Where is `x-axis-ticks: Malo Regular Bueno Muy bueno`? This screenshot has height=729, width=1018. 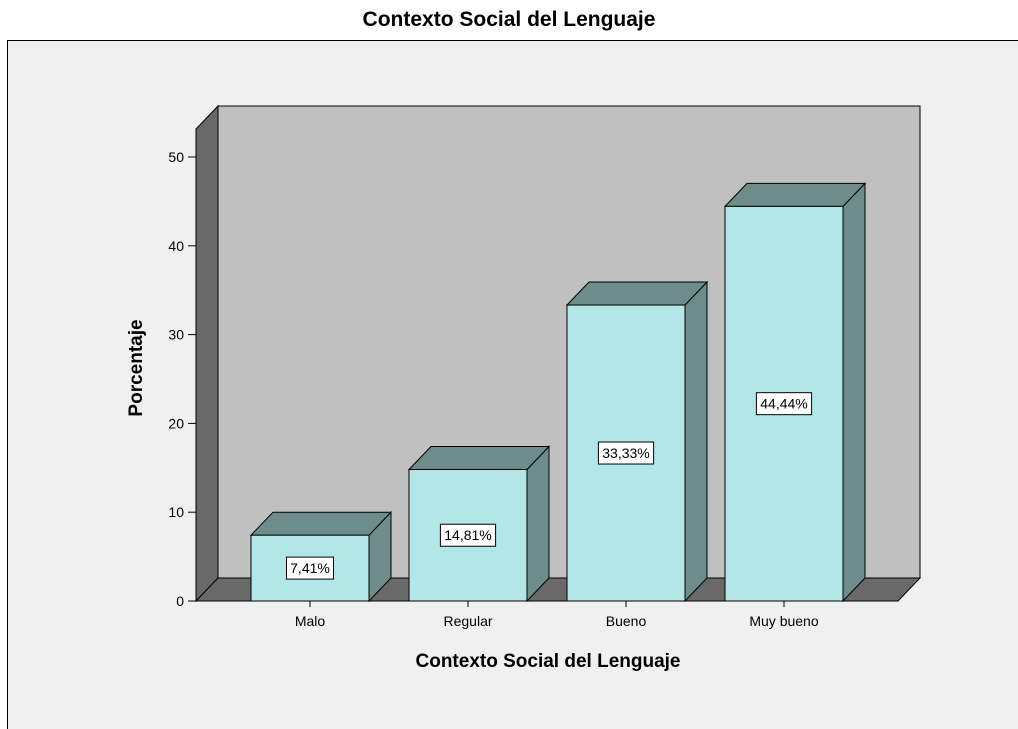 x-axis-ticks: Malo Regular Bueno Muy bueno is located at coordinates (557, 615).